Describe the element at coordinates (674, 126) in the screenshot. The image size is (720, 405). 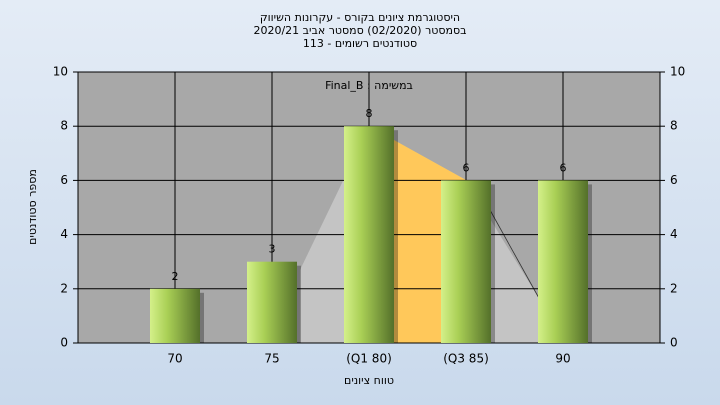
I see `y2-tick-label: 8` at that location.